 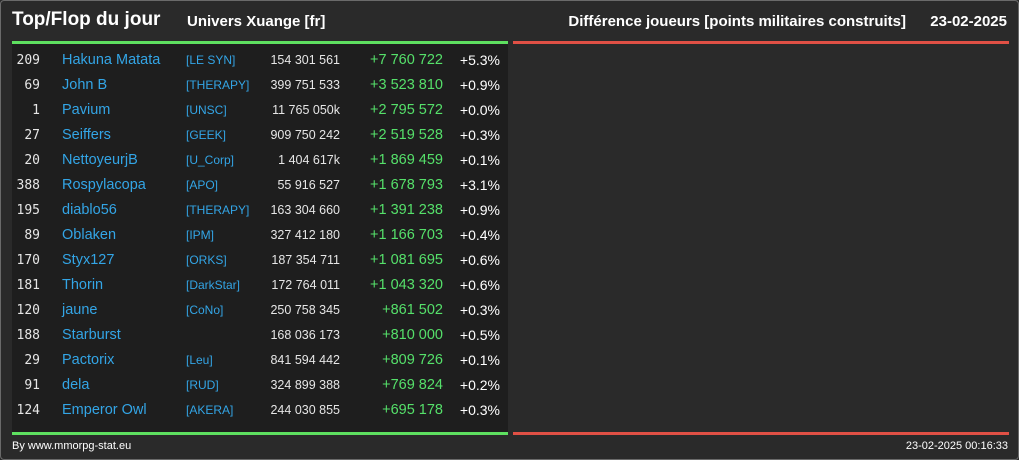 What do you see at coordinates (88, 260) in the screenshot?
I see `player-name-link: Styx127` at bounding box center [88, 260].